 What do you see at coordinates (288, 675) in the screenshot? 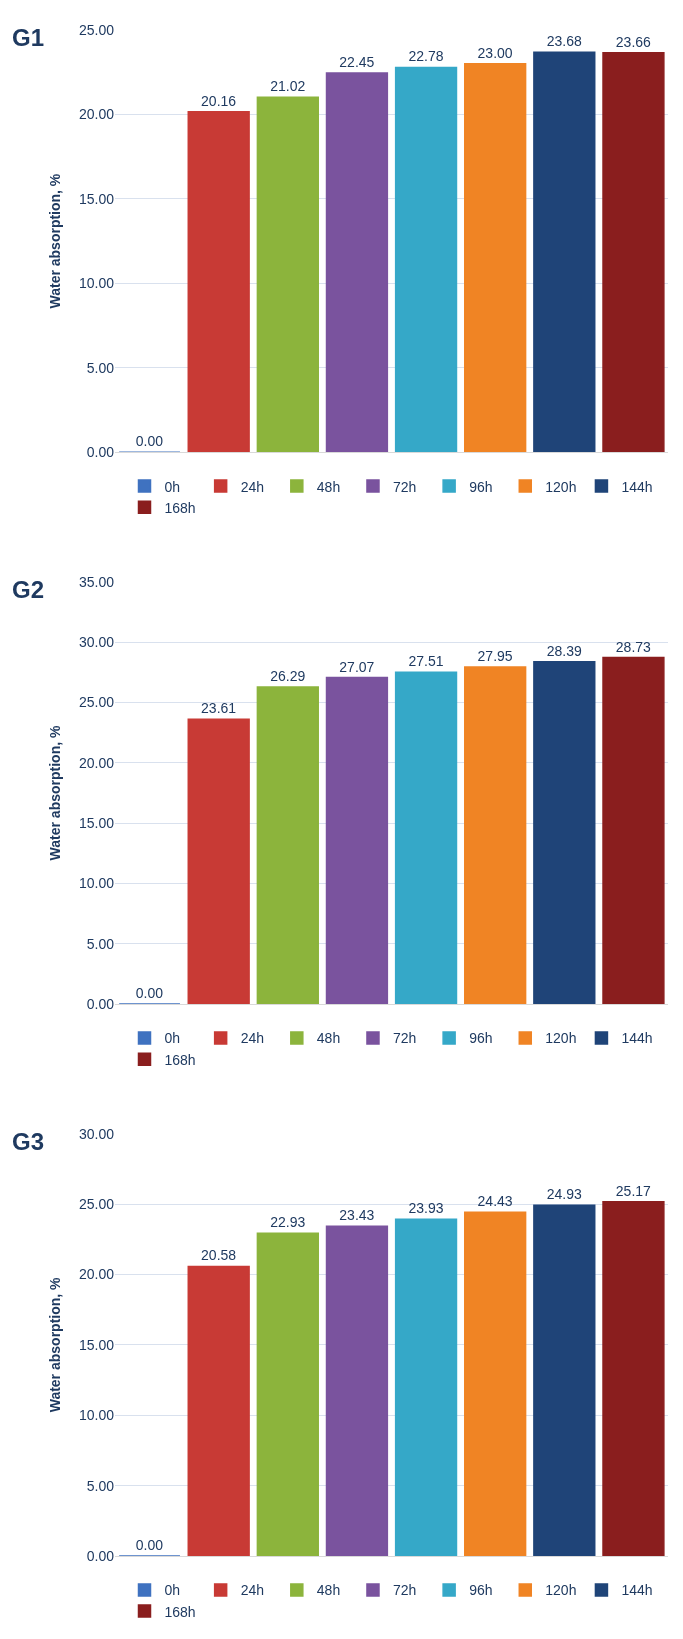
I see `data-label: 26.29` at bounding box center [288, 675].